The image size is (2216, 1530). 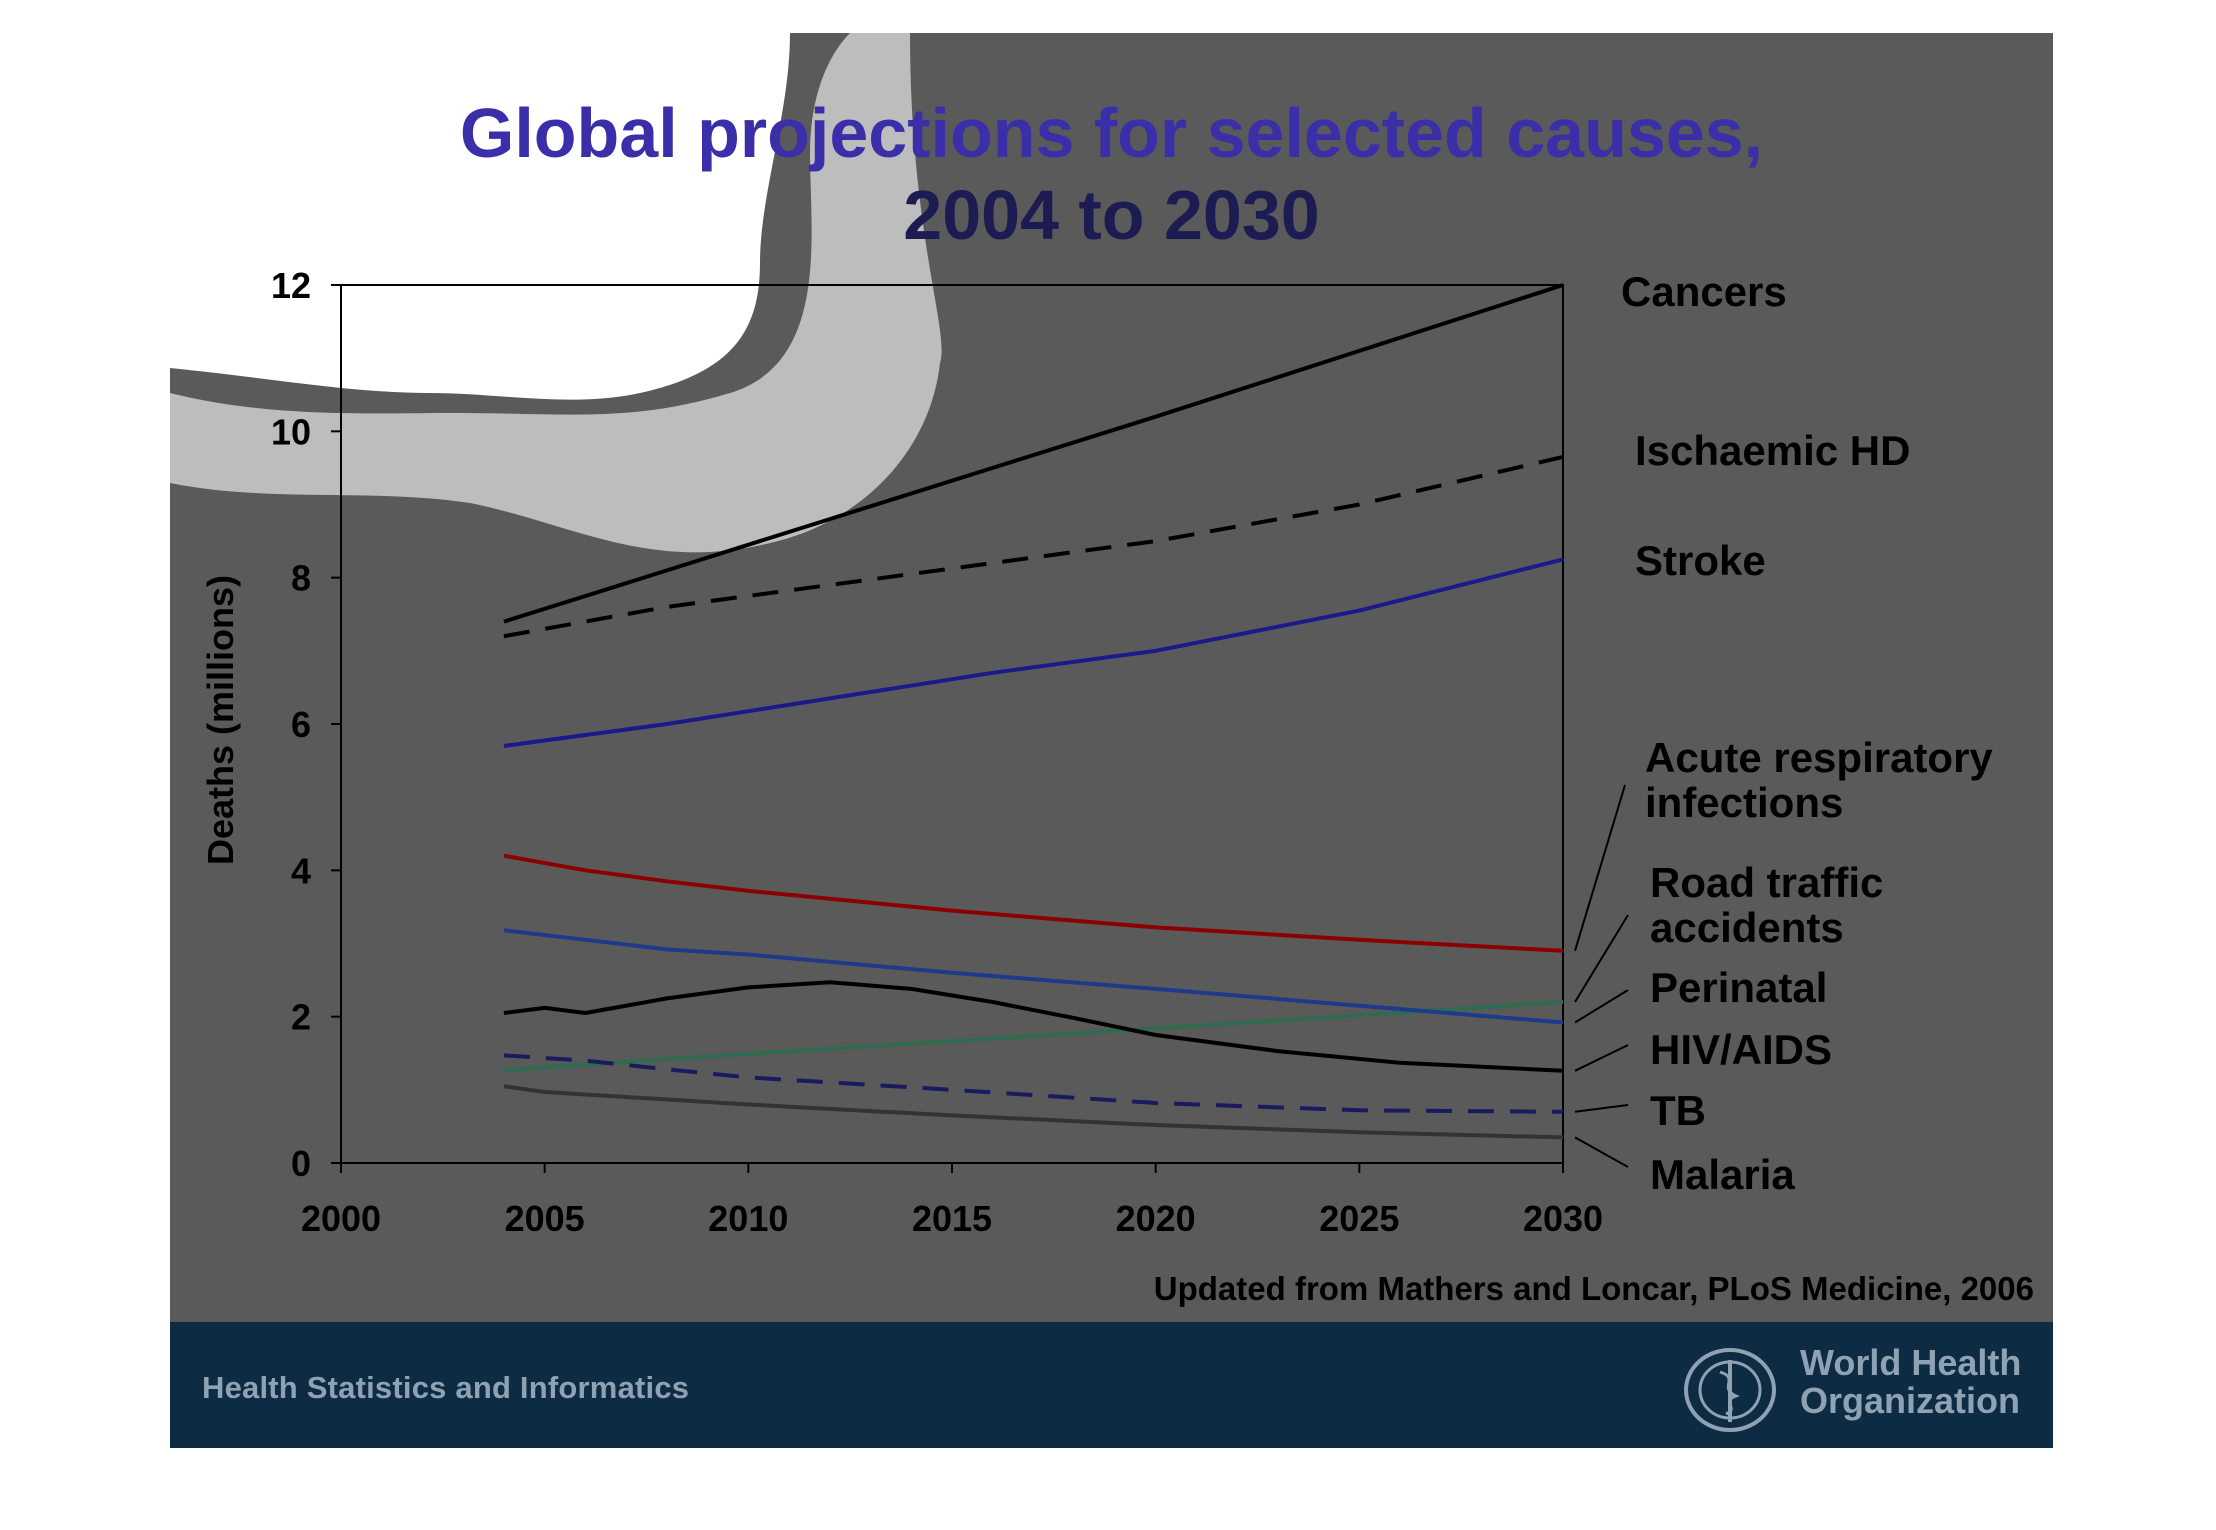 I want to click on series-line-ischaemic-hd, so click(x=1033, y=546).